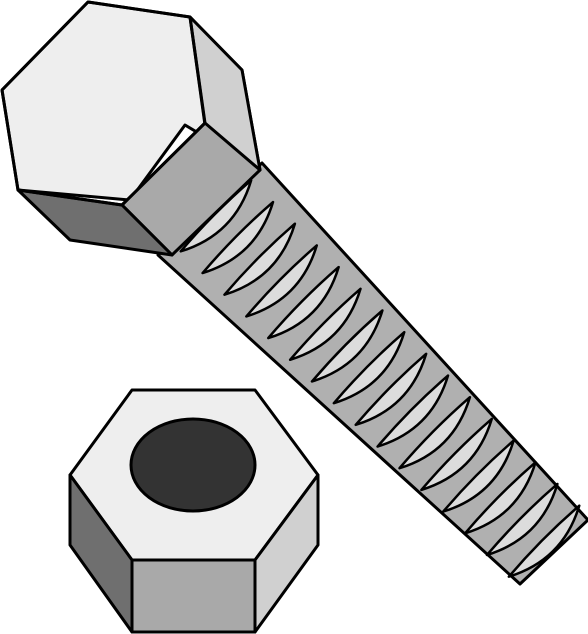  I want to click on nut-right-face, so click(286, 553).